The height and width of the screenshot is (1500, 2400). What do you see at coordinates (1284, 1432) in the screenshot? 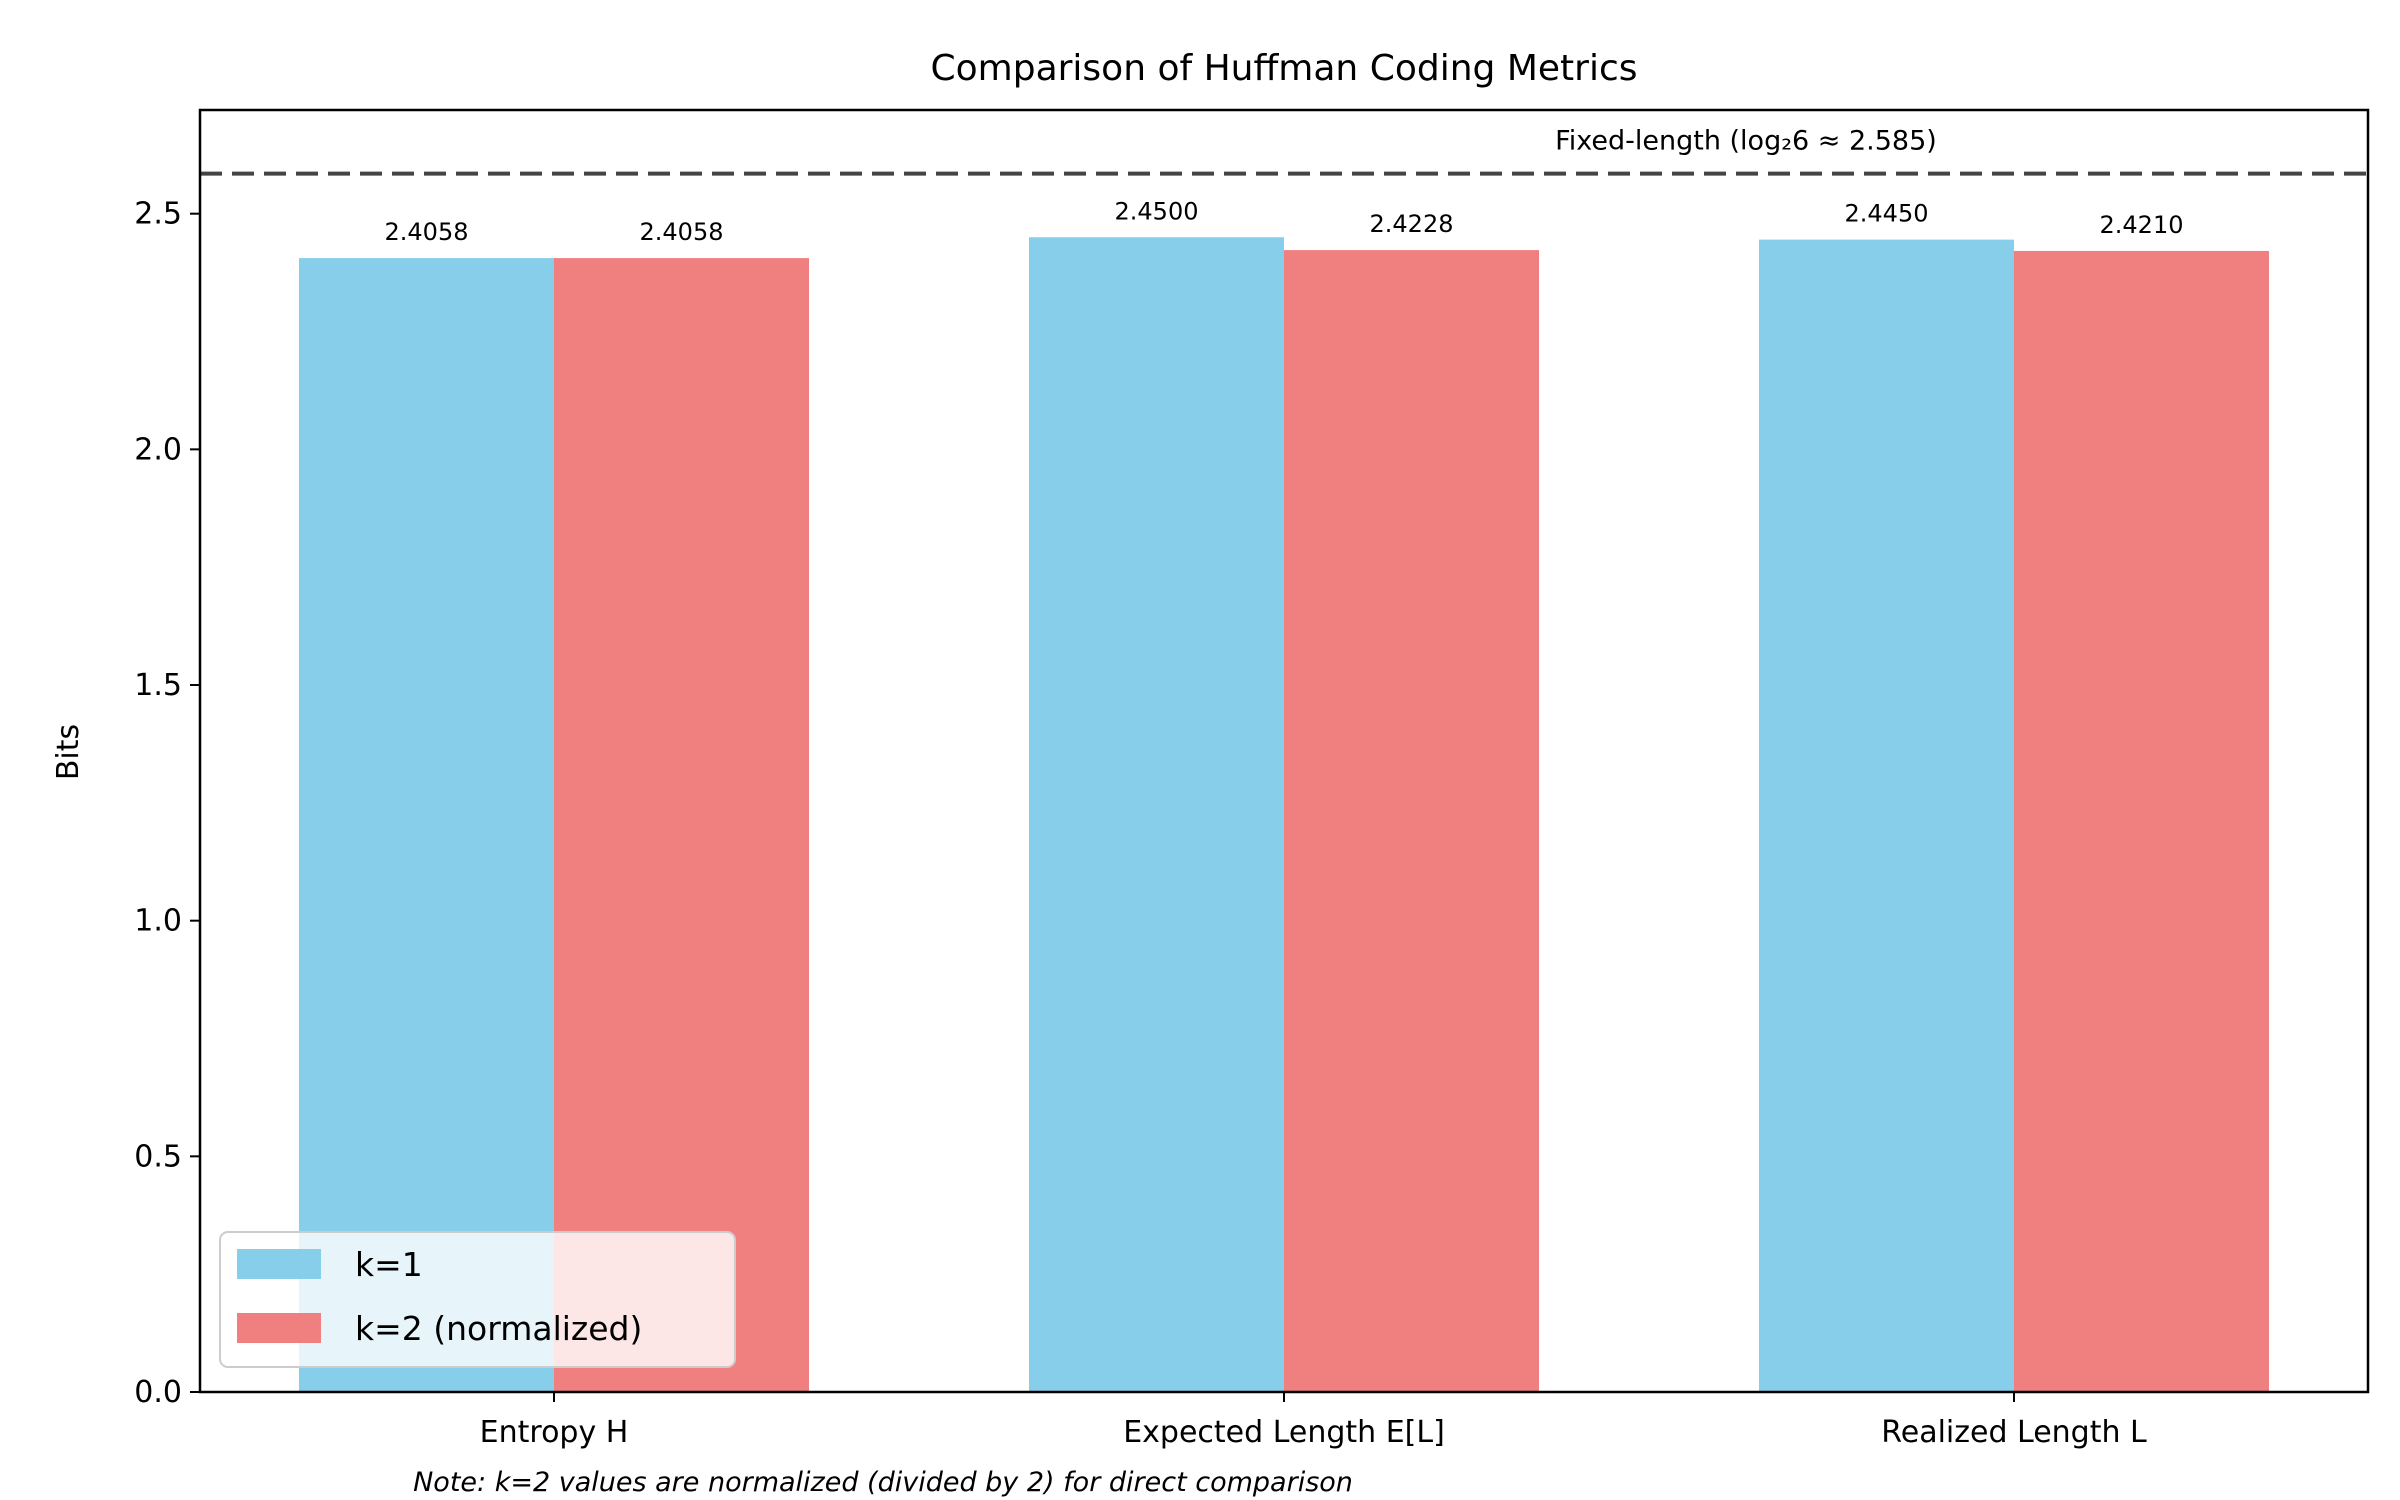
I see `x-tick-label: Expected Length E[L]` at bounding box center [1284, 1432].